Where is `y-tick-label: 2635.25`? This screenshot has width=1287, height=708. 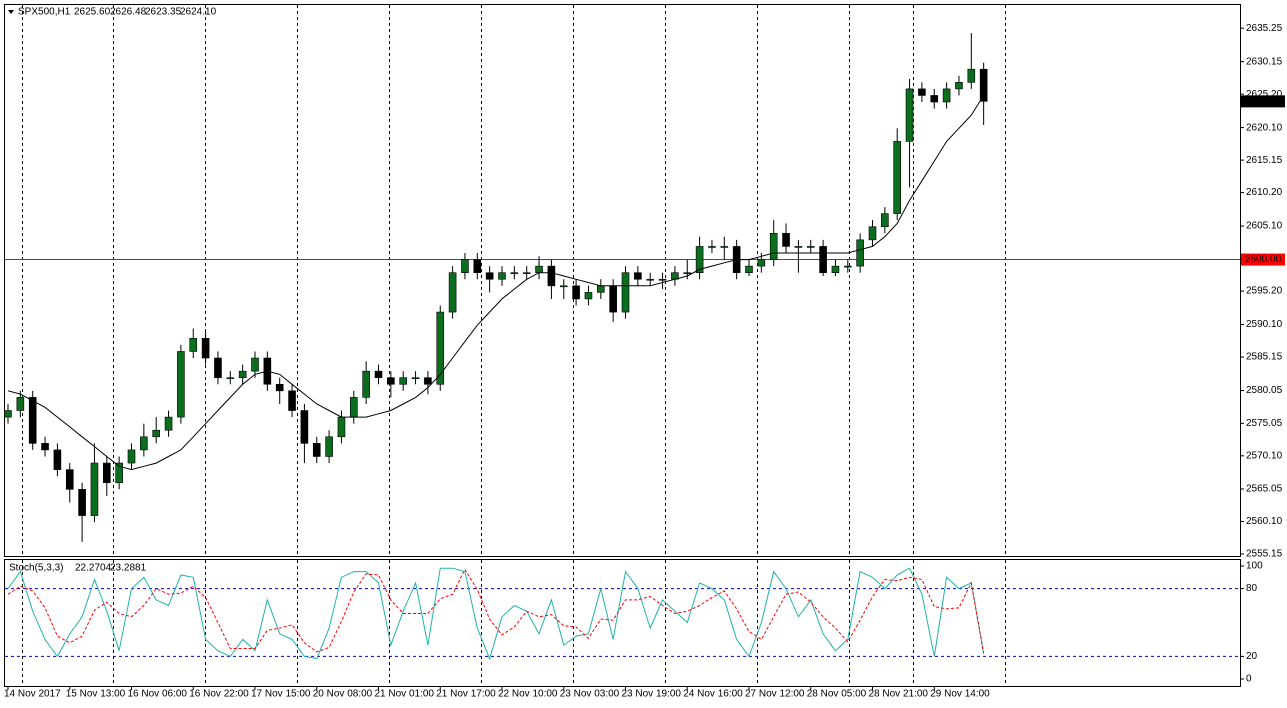
y-tick-label: 2635.25 is located at coordinates (1264, 28).